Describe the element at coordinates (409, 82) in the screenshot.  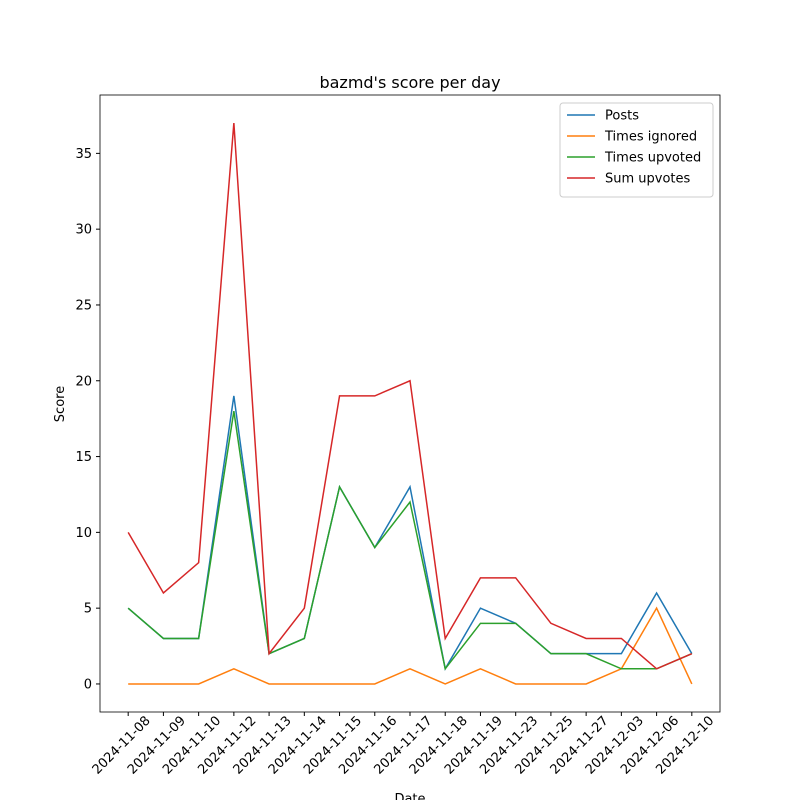
I see `chart-title: bazmd's score per day` at that location.